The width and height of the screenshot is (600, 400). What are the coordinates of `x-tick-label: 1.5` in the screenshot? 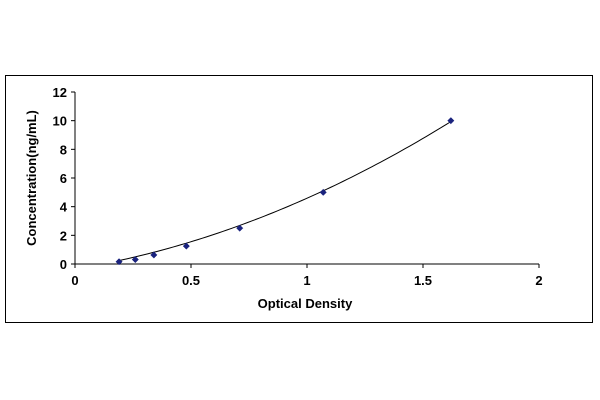 It's located at (423, 280).